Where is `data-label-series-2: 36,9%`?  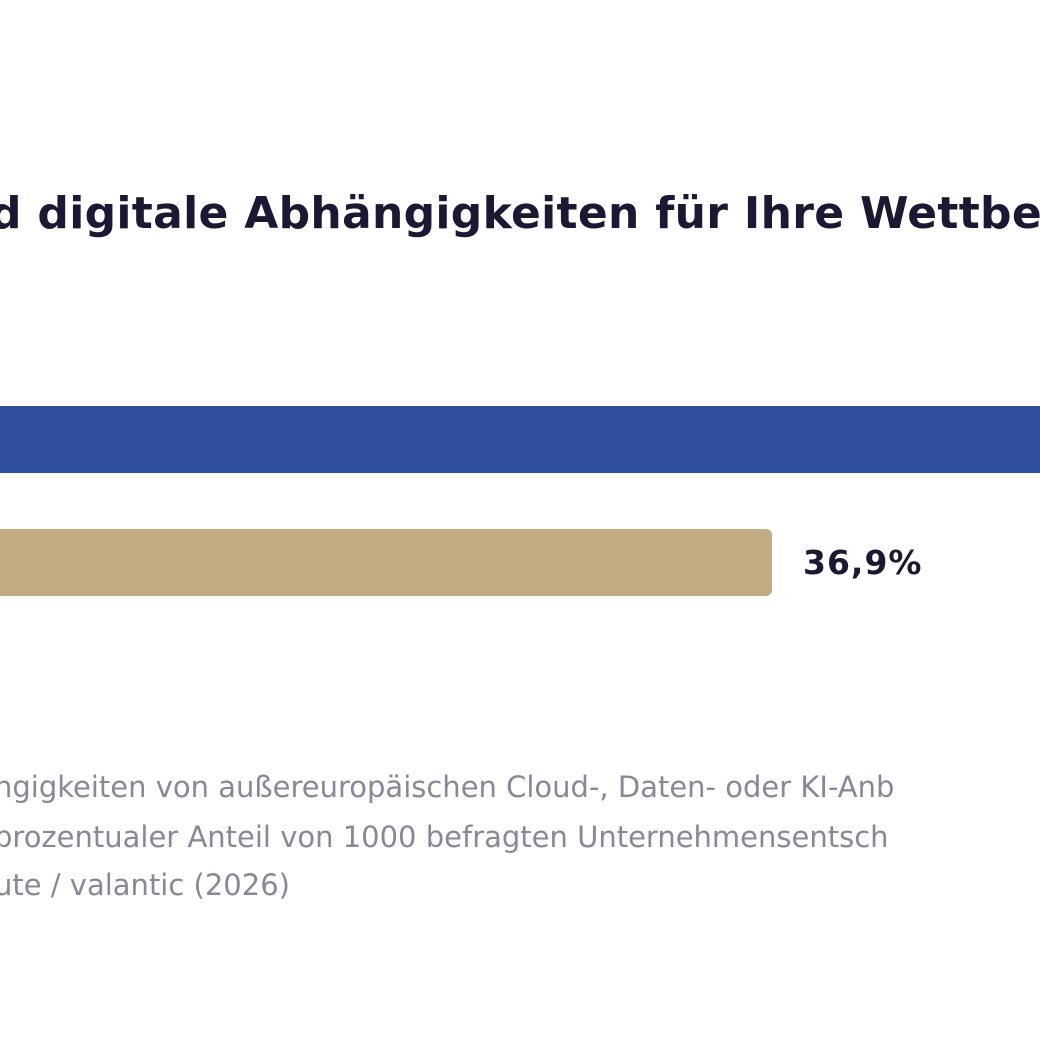 data-label-series-2: 36,9% is located at coordinates (863, 562).